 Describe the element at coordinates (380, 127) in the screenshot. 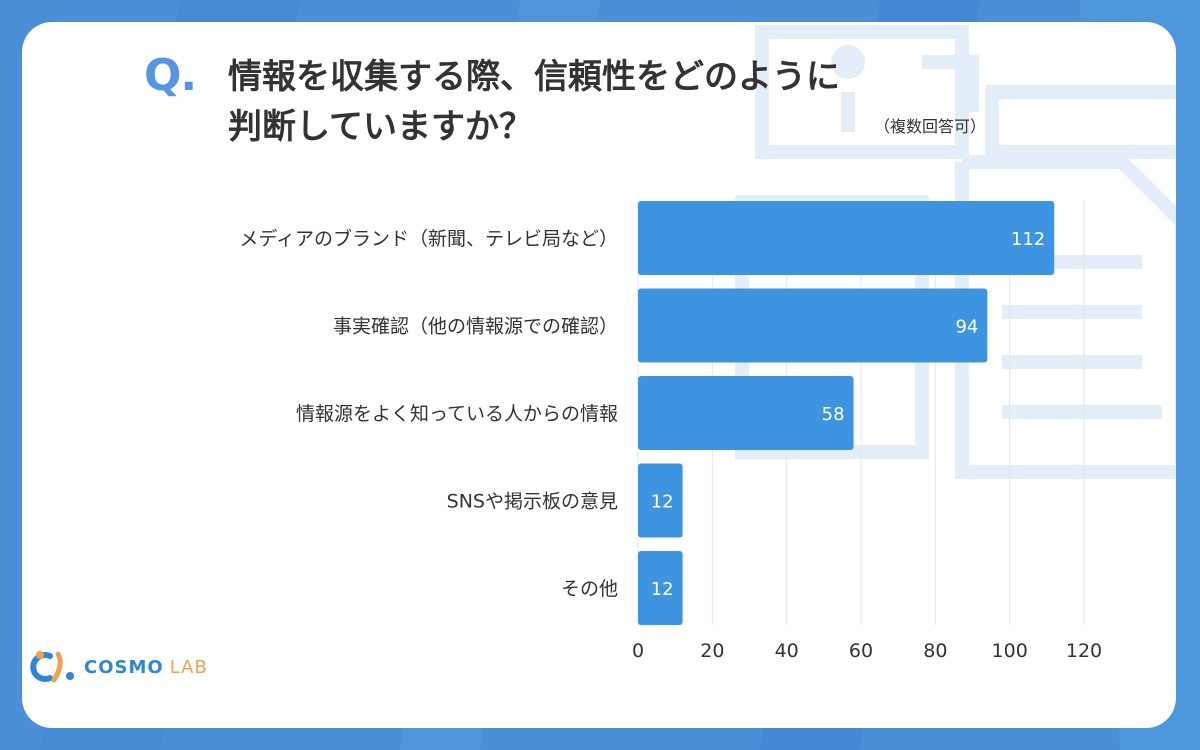

I see `question-line-2: 判断していますか？` at that location.